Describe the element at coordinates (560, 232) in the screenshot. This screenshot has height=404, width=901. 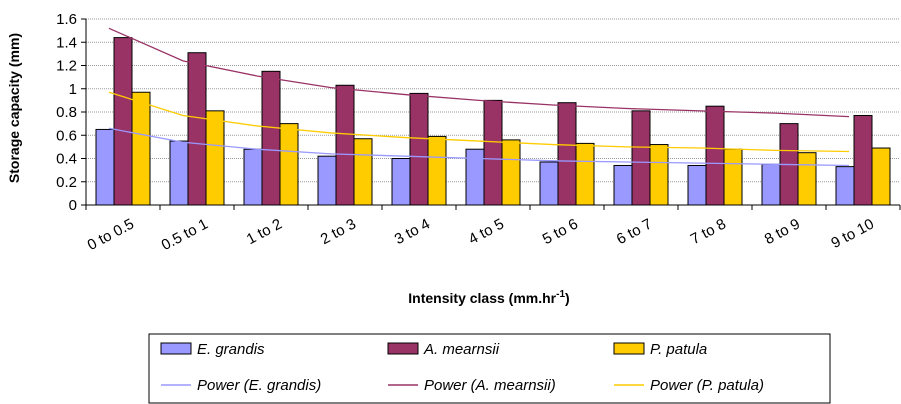
I see `x-tick-label: 5 to 6` at that location.